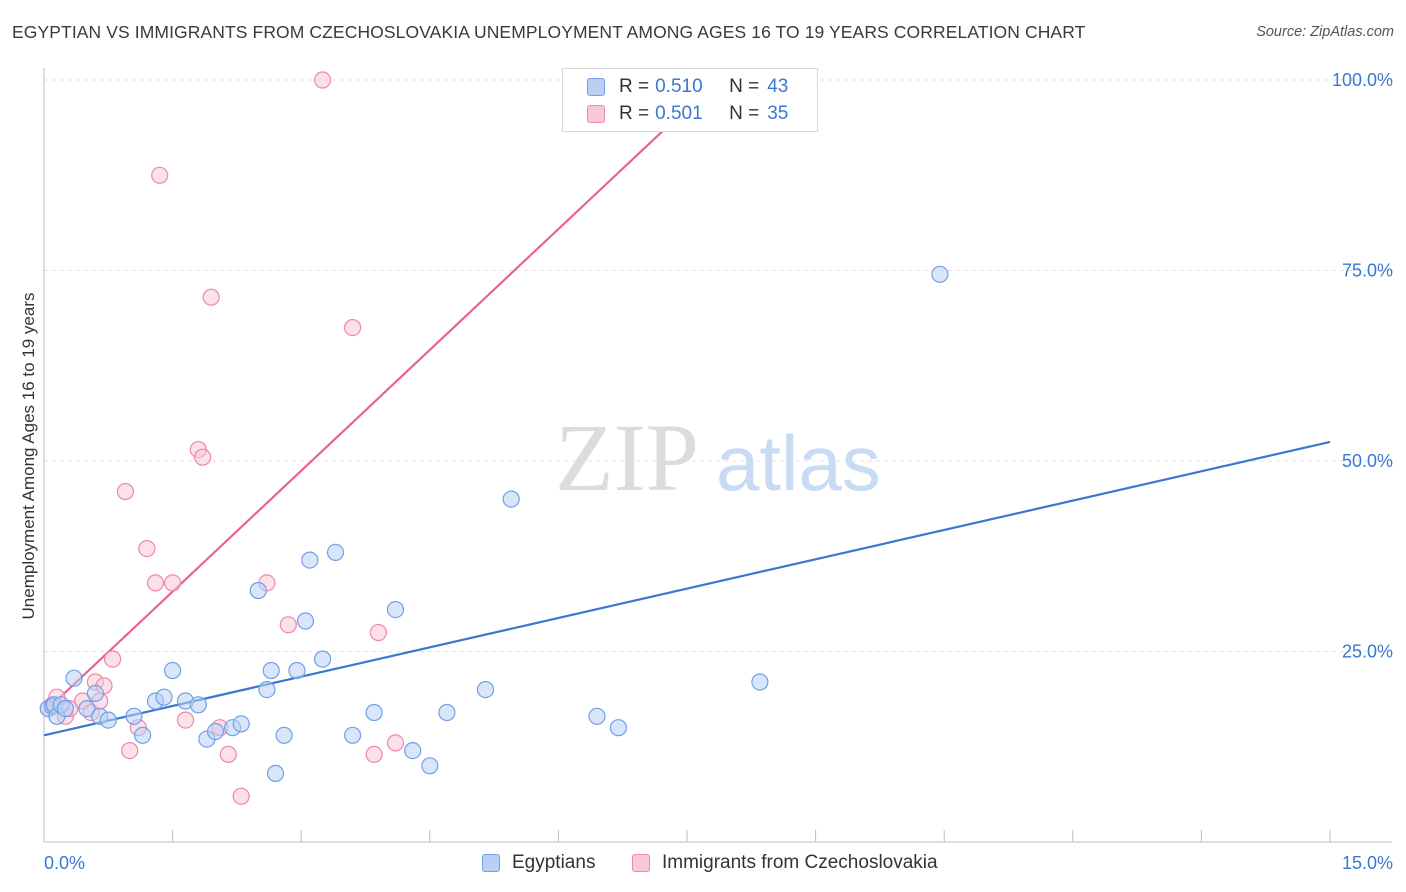 The height and width of the screenshot is (892, 1406). I want to click on stats-legend-box: R = 0.510 N = 43 R = 0.501 N = 35, so click(690, 100).